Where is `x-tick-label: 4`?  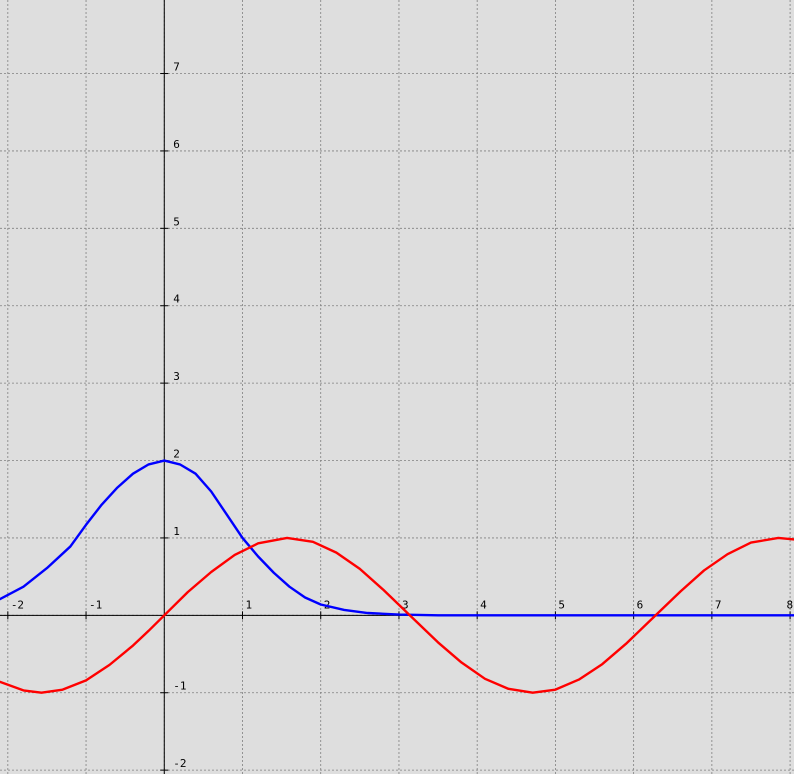 x-tick-label: 4 is located at coordinates (483, 604).